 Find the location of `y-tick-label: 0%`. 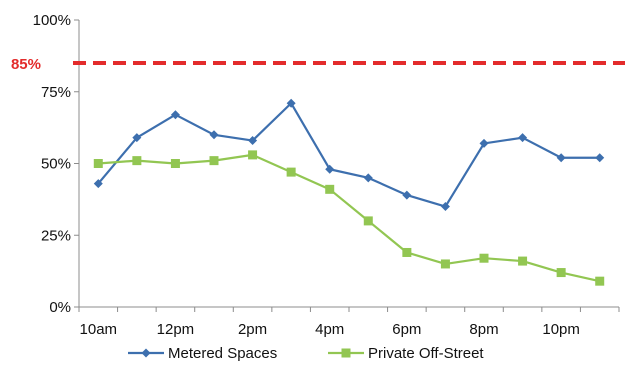

y-tick-label: 0% is located at coordinates (60, 307).